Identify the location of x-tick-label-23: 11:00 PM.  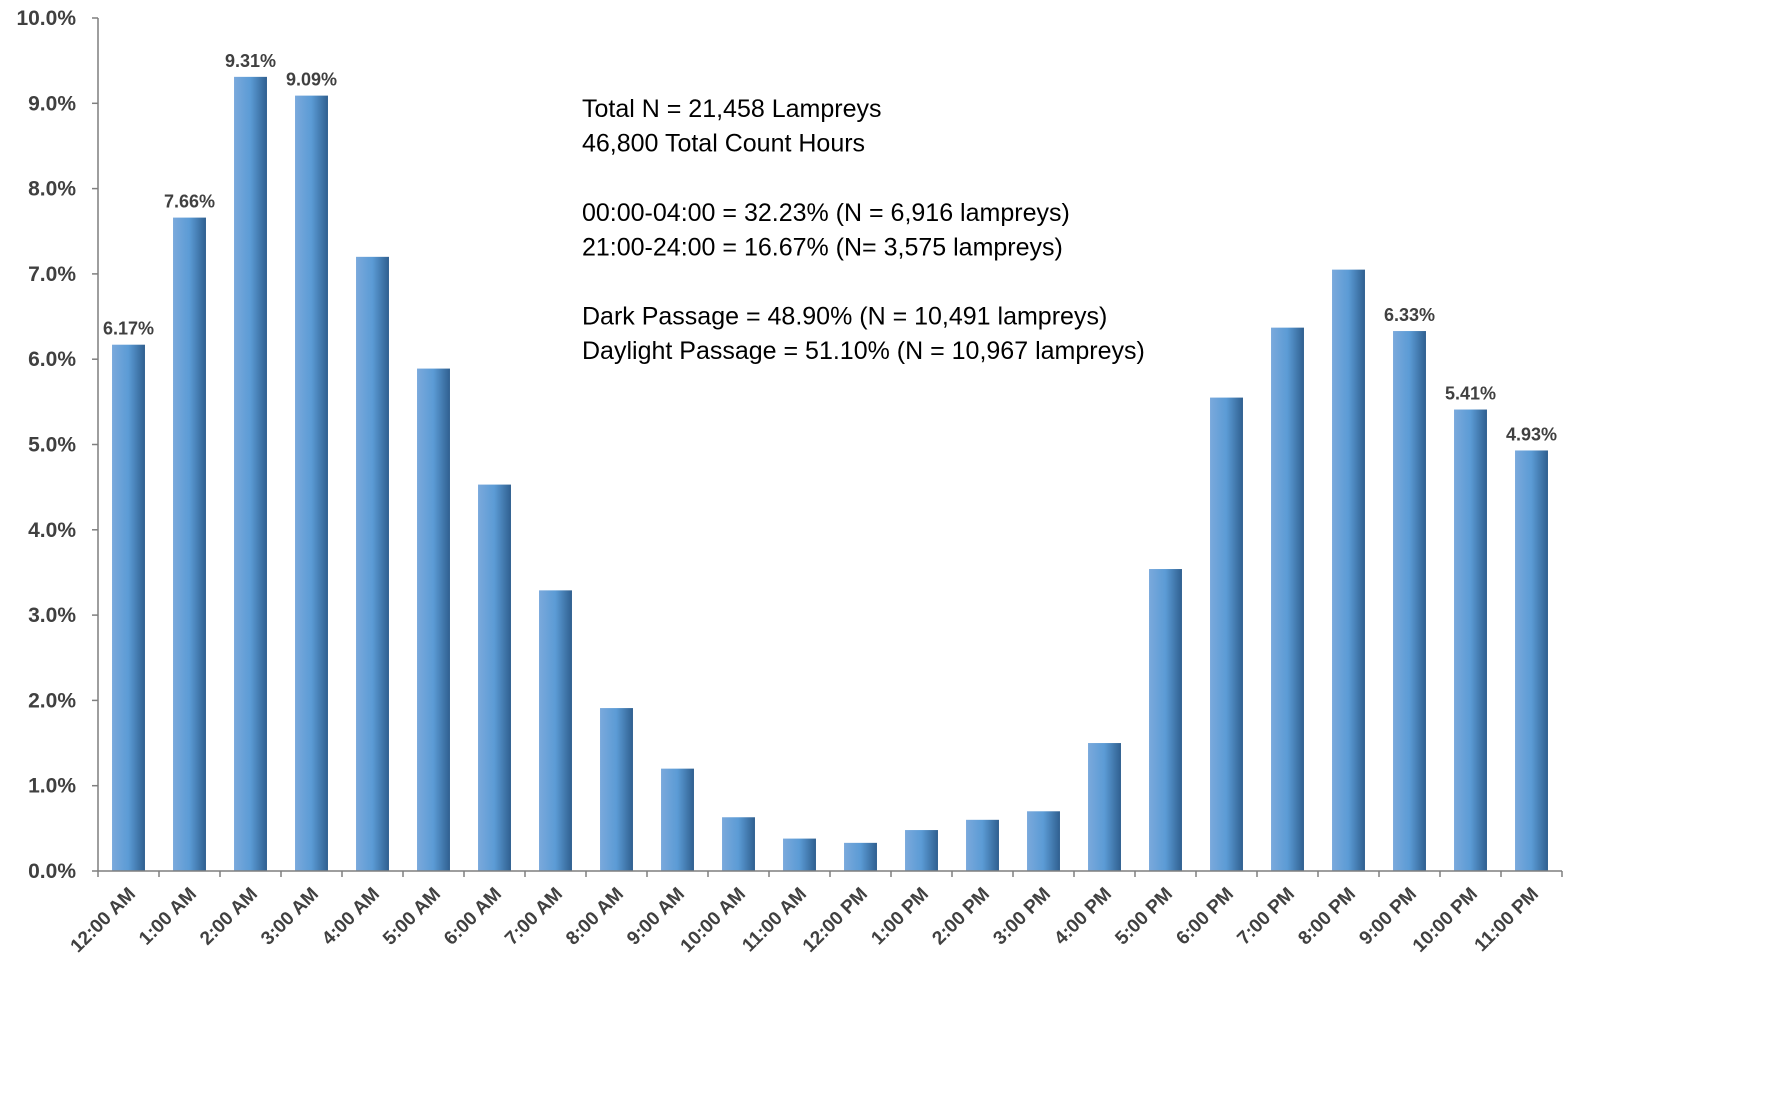
(1507, 920).